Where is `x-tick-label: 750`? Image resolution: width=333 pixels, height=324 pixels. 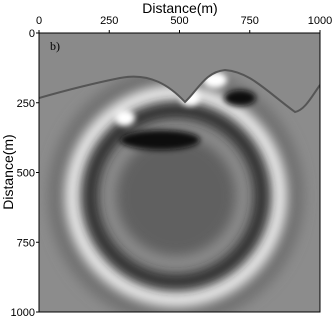 x-tick-label: 750 is located at coordinates (250, 21).